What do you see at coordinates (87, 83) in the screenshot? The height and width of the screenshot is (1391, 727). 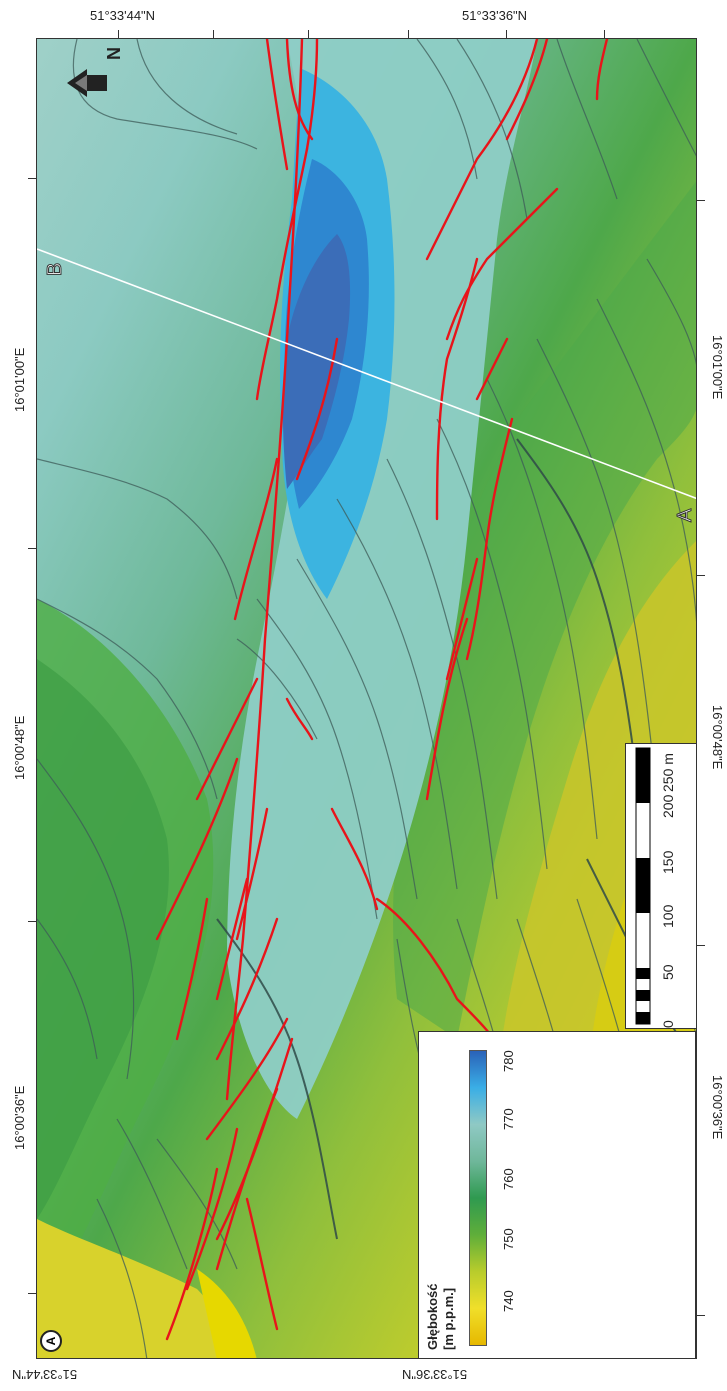 I see `north-arrow-icon` at bounding box center [87, 83].